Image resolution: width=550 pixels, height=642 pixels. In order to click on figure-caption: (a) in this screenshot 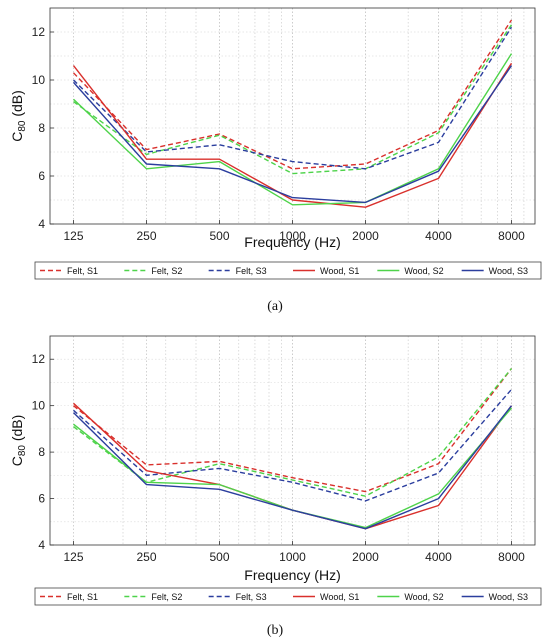, I will do `click(275, 306)`.